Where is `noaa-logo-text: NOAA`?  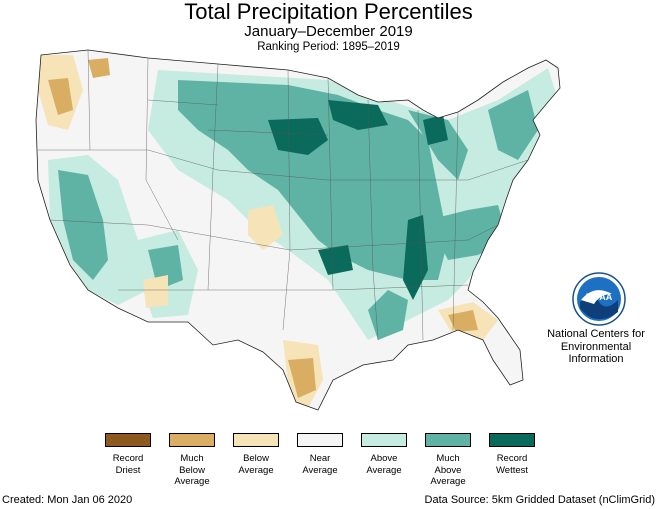
noaa-logo-text: NOAA is located at coordinates (599, 297).